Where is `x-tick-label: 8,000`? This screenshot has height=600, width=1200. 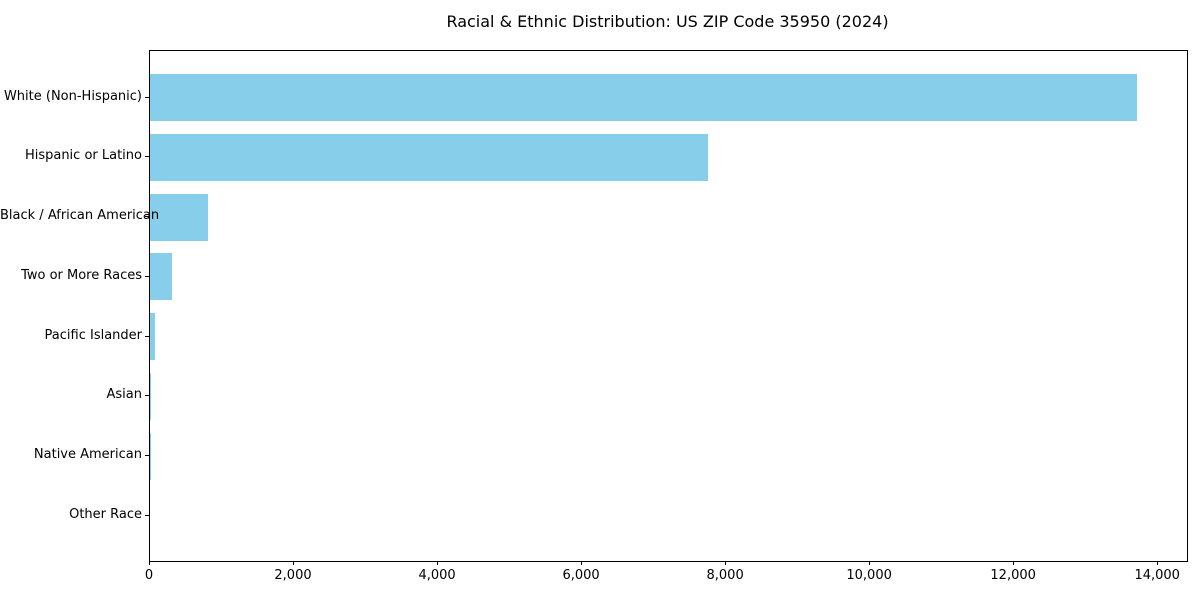
x-tick-label: 8,000 is located at coordinates (725, 575).